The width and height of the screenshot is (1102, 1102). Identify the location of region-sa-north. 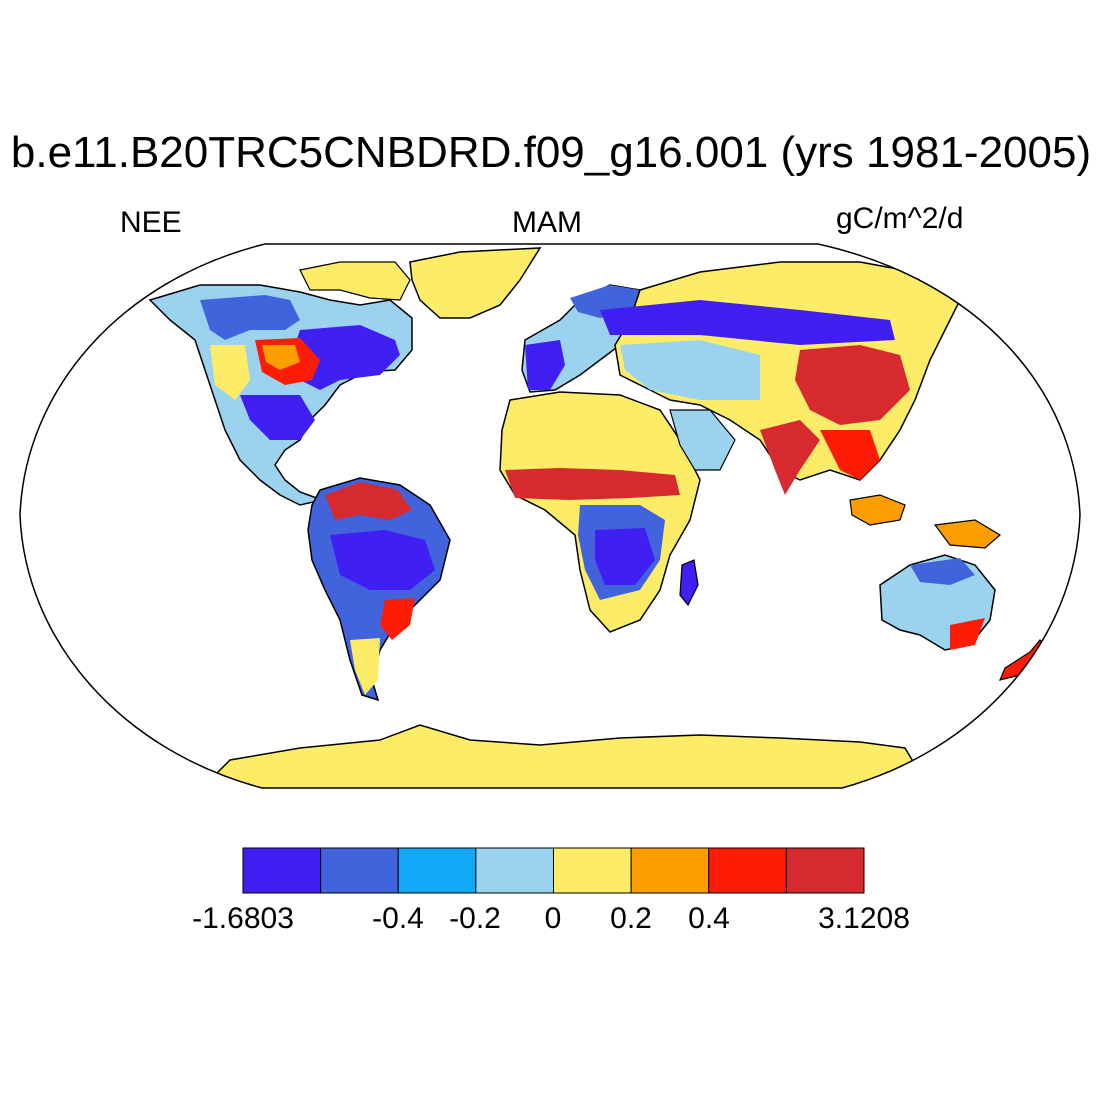
(368, 501).